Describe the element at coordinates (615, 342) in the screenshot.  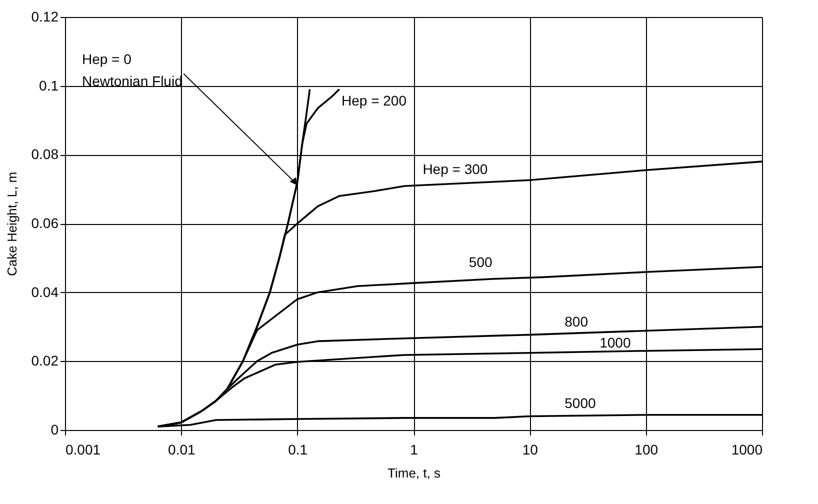
I see `series-label: 1000` at that location.